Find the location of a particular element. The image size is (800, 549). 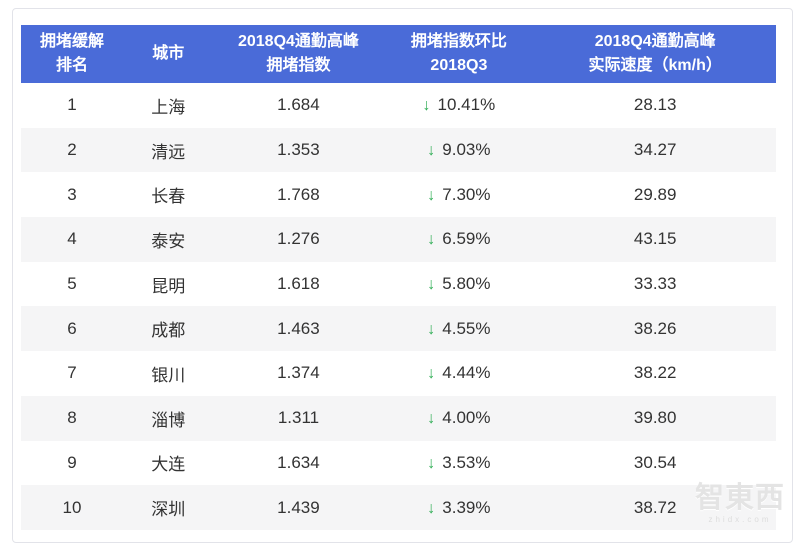

congestion-index-cell: 1.768 is located at coordinates (298, 195).